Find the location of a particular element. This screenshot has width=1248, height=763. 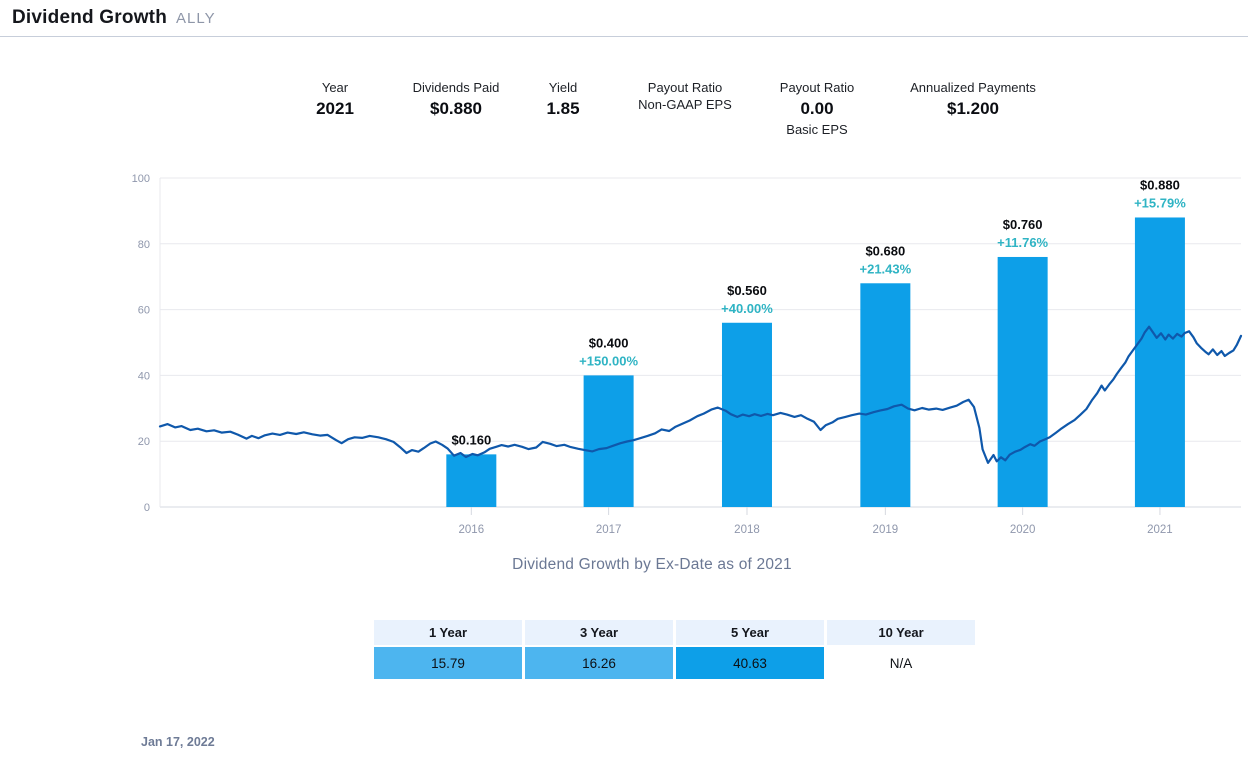

bar-growth-label: +40.00% is located at coordinates (747, 308).